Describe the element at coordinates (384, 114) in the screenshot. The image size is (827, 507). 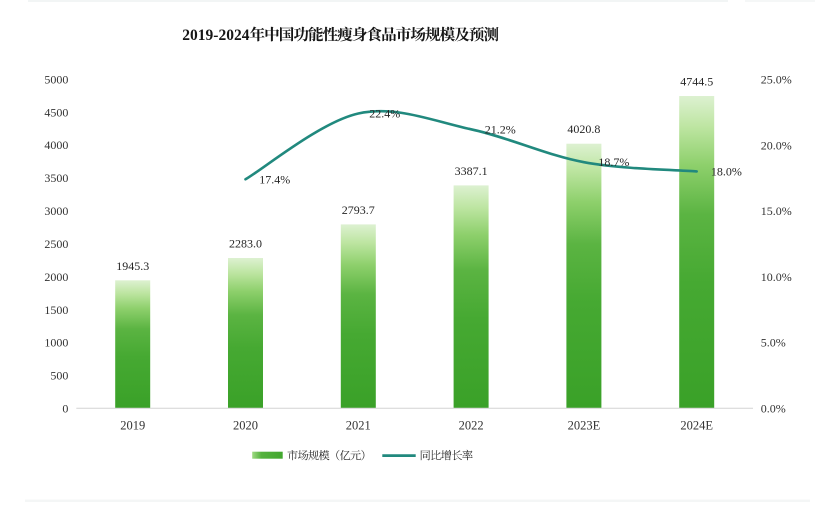
I see `svg-text: 22.4%` at that location.